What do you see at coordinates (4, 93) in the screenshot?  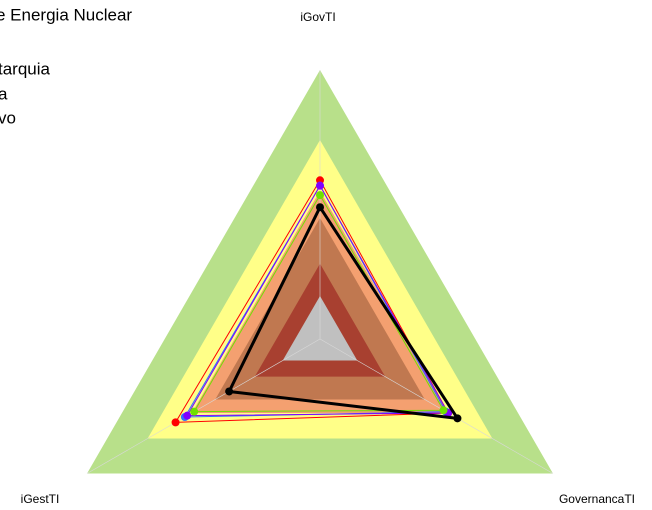 I see `legend-text: a` at bounding box center [4, 93].